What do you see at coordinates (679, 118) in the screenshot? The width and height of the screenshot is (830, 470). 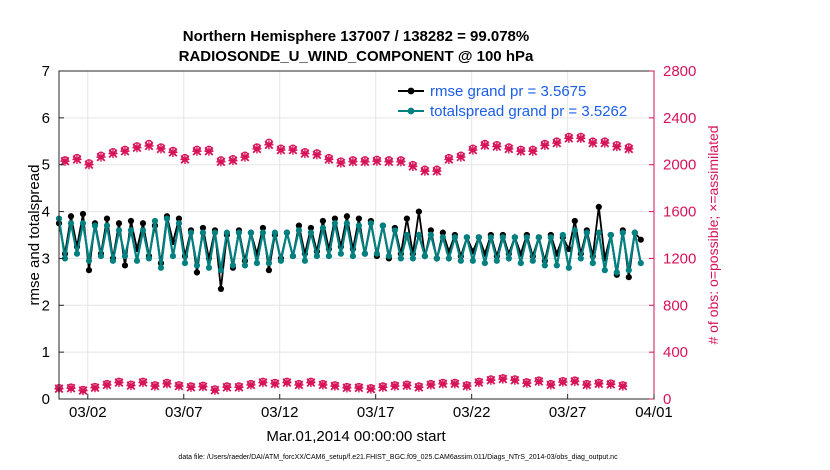 I see `y-right-tick-label: 2400` at bounding box center [679, 118].